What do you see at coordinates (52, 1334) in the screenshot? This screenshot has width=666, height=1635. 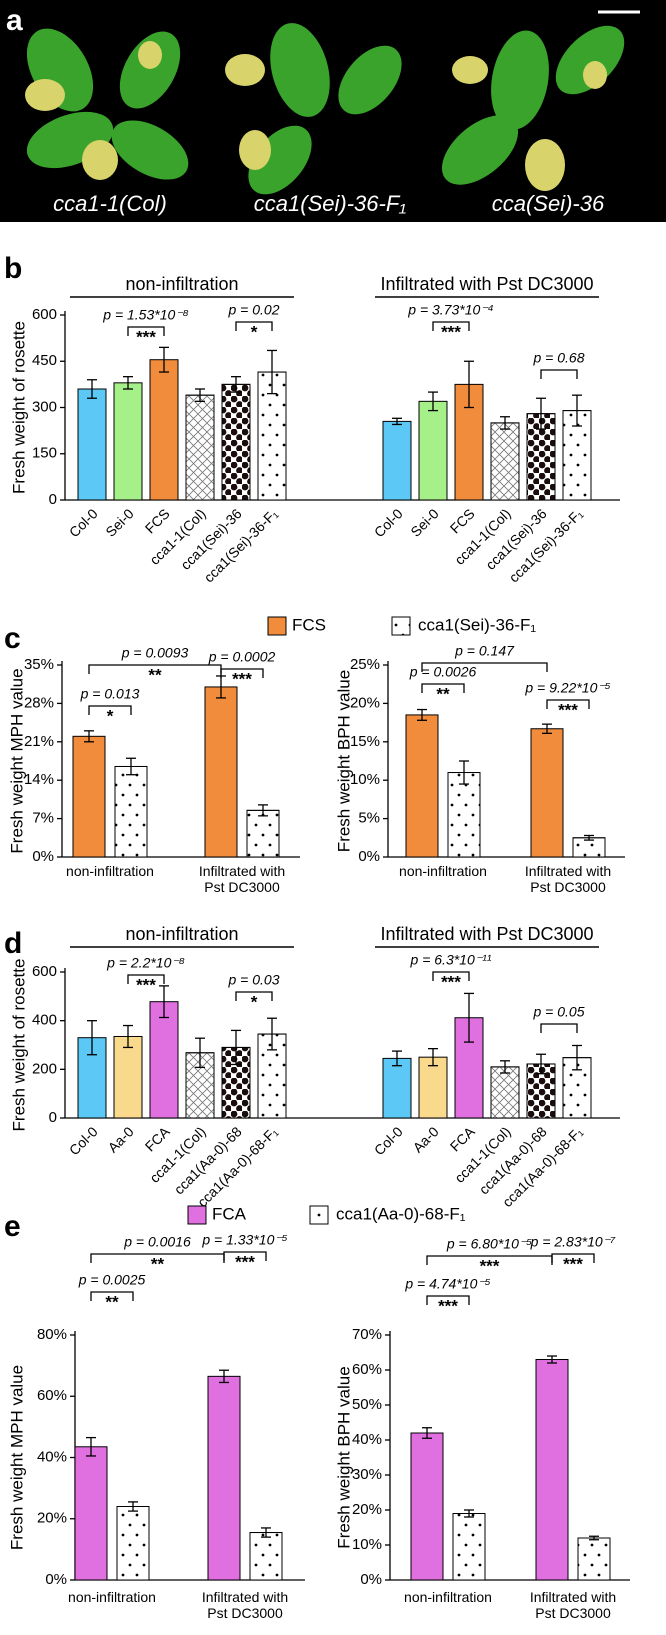 I see `y-tick-label: 80%` at bounding box center [52, 1334].